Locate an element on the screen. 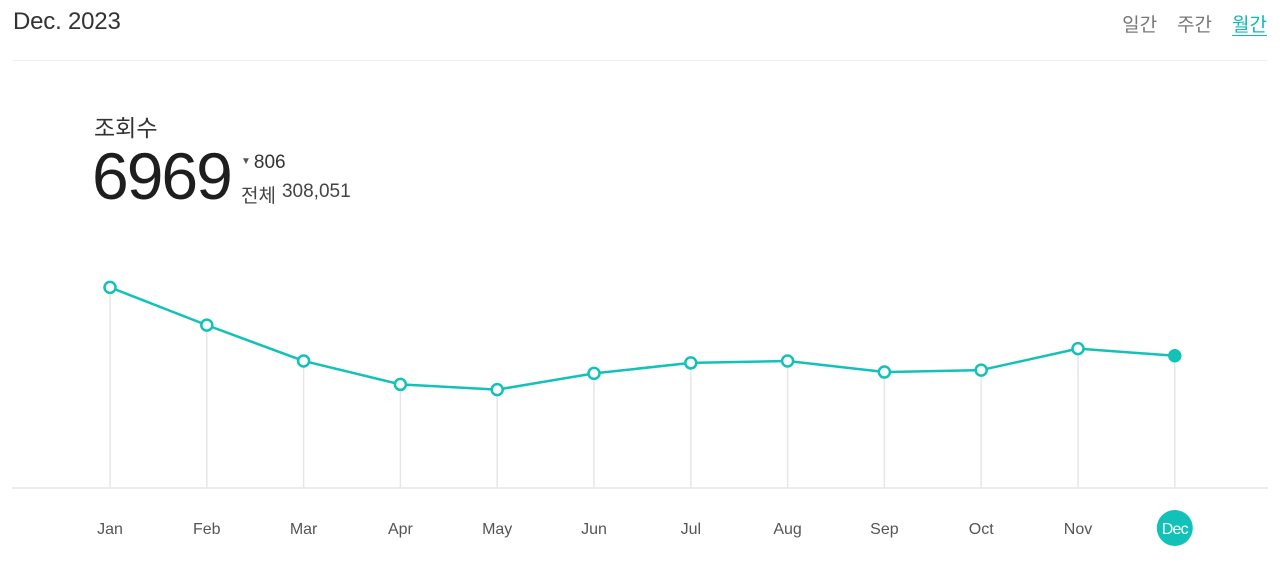  total-label: 전체 is located at coordinates (258, 196).